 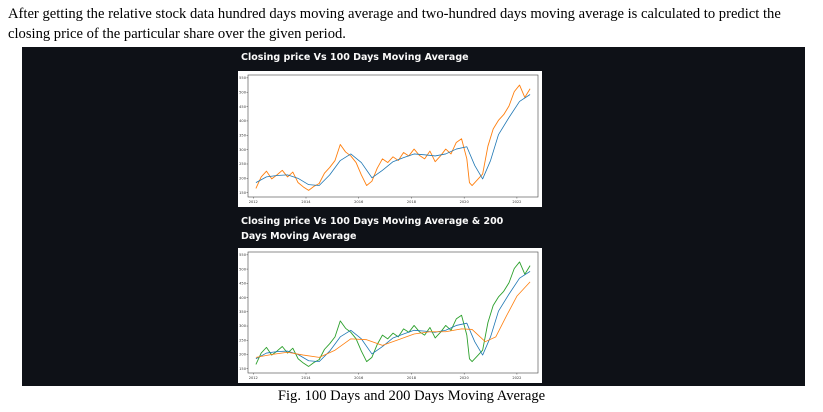 I want to click on chart-1-title: Closing price Vs 100 Days Moving Average, so click(x=355, y=57).